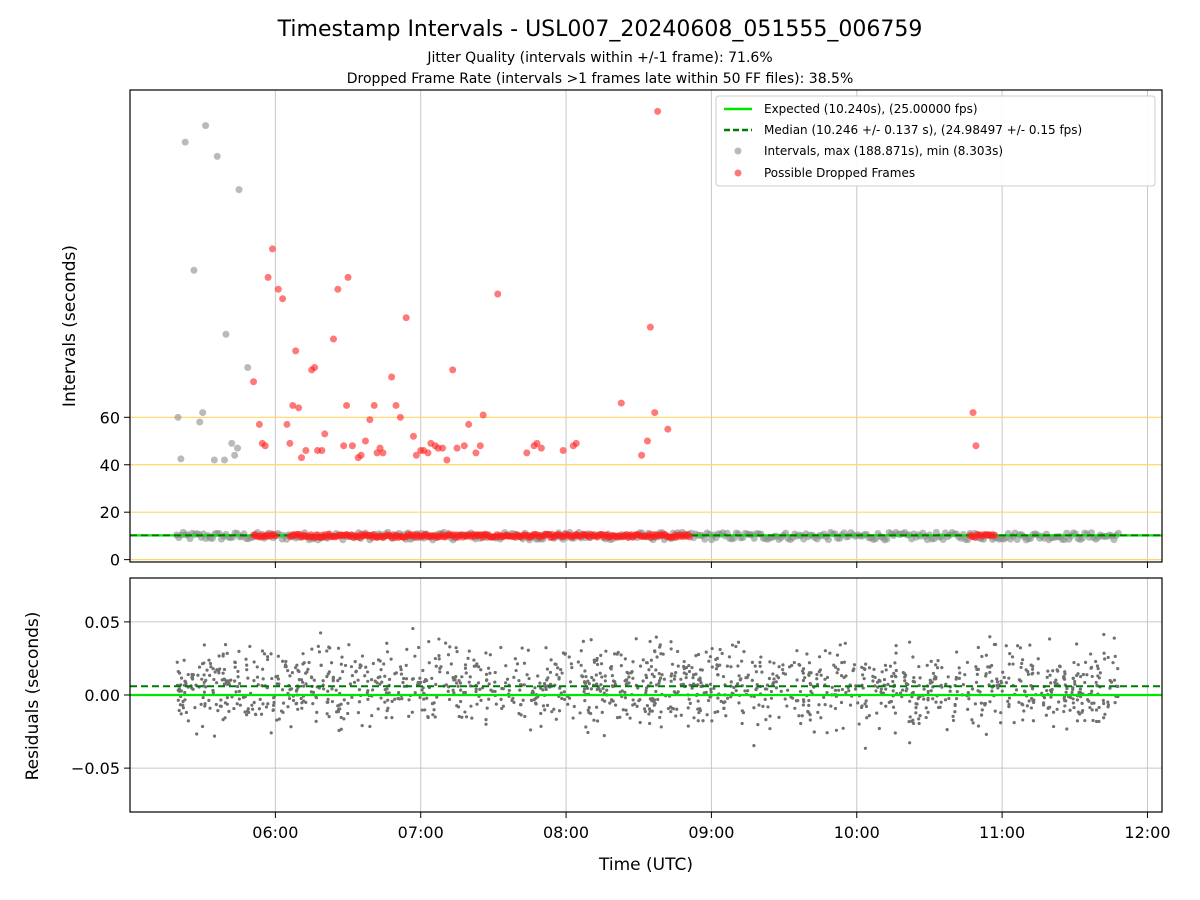  What do you see at coordinates (887, 539) in the screenshot?
I see `interval-point` at bounding box center [887, 539].